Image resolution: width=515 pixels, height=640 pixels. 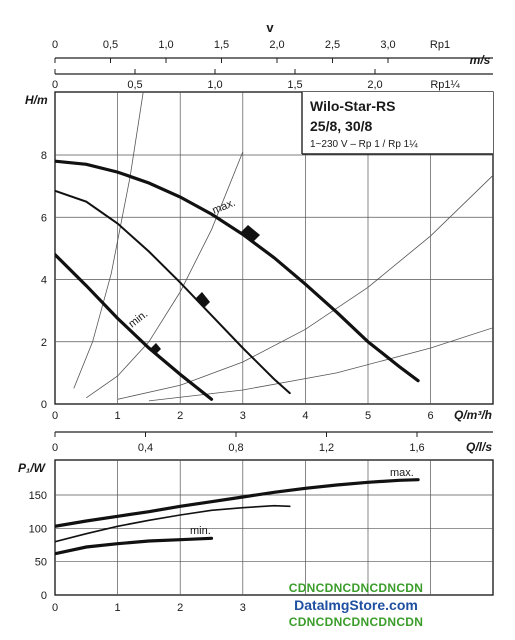 I want to click on head-xtick-label: 6, so click(x=431, y=416).